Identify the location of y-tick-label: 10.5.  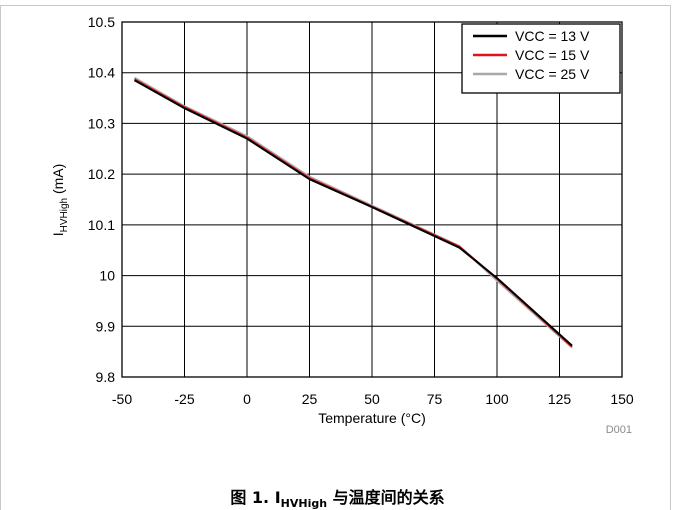
(101, 22).